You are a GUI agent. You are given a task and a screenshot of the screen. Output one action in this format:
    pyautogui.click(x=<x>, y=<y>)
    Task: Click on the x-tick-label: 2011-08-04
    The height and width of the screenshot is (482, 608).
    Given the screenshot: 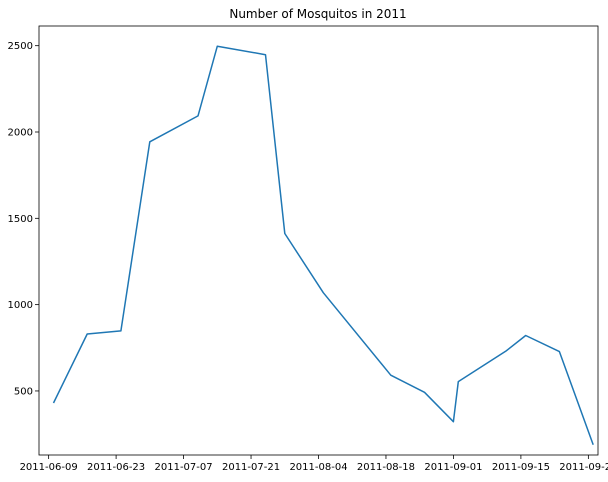 What is the action you would take?
    pyautogui.click(x=318, y=467)
    